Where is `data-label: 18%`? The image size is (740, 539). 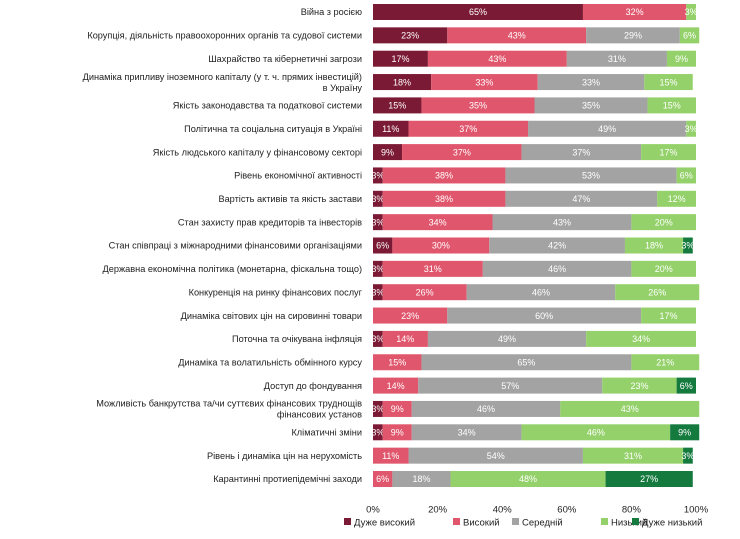 data-label: 18% is located at coordinates (402, 82).